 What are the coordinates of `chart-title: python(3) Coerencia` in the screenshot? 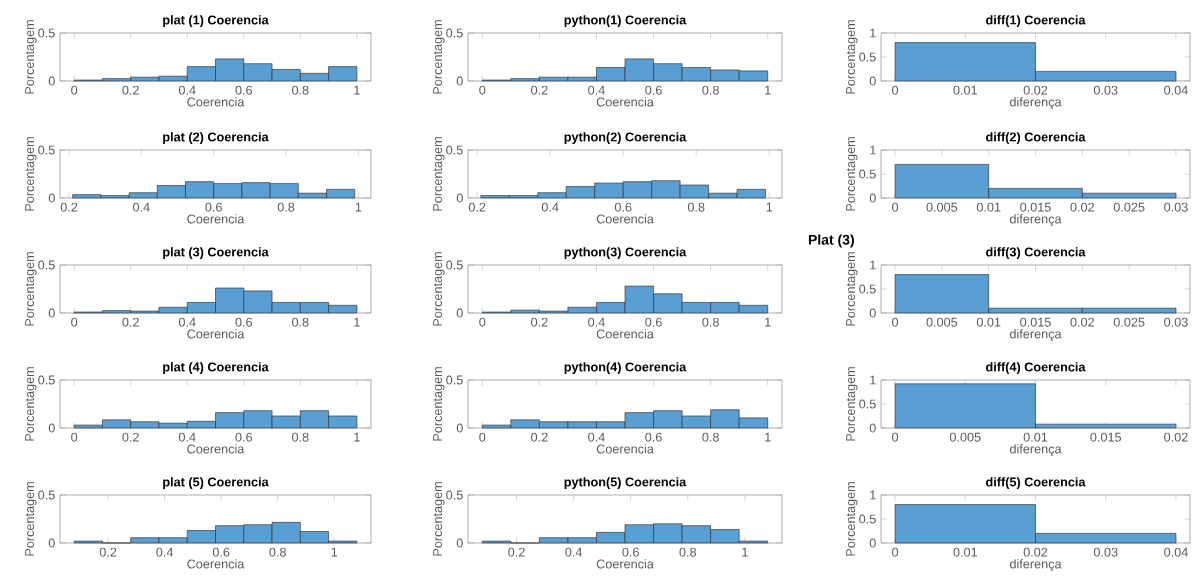 It's located at (625, 253).